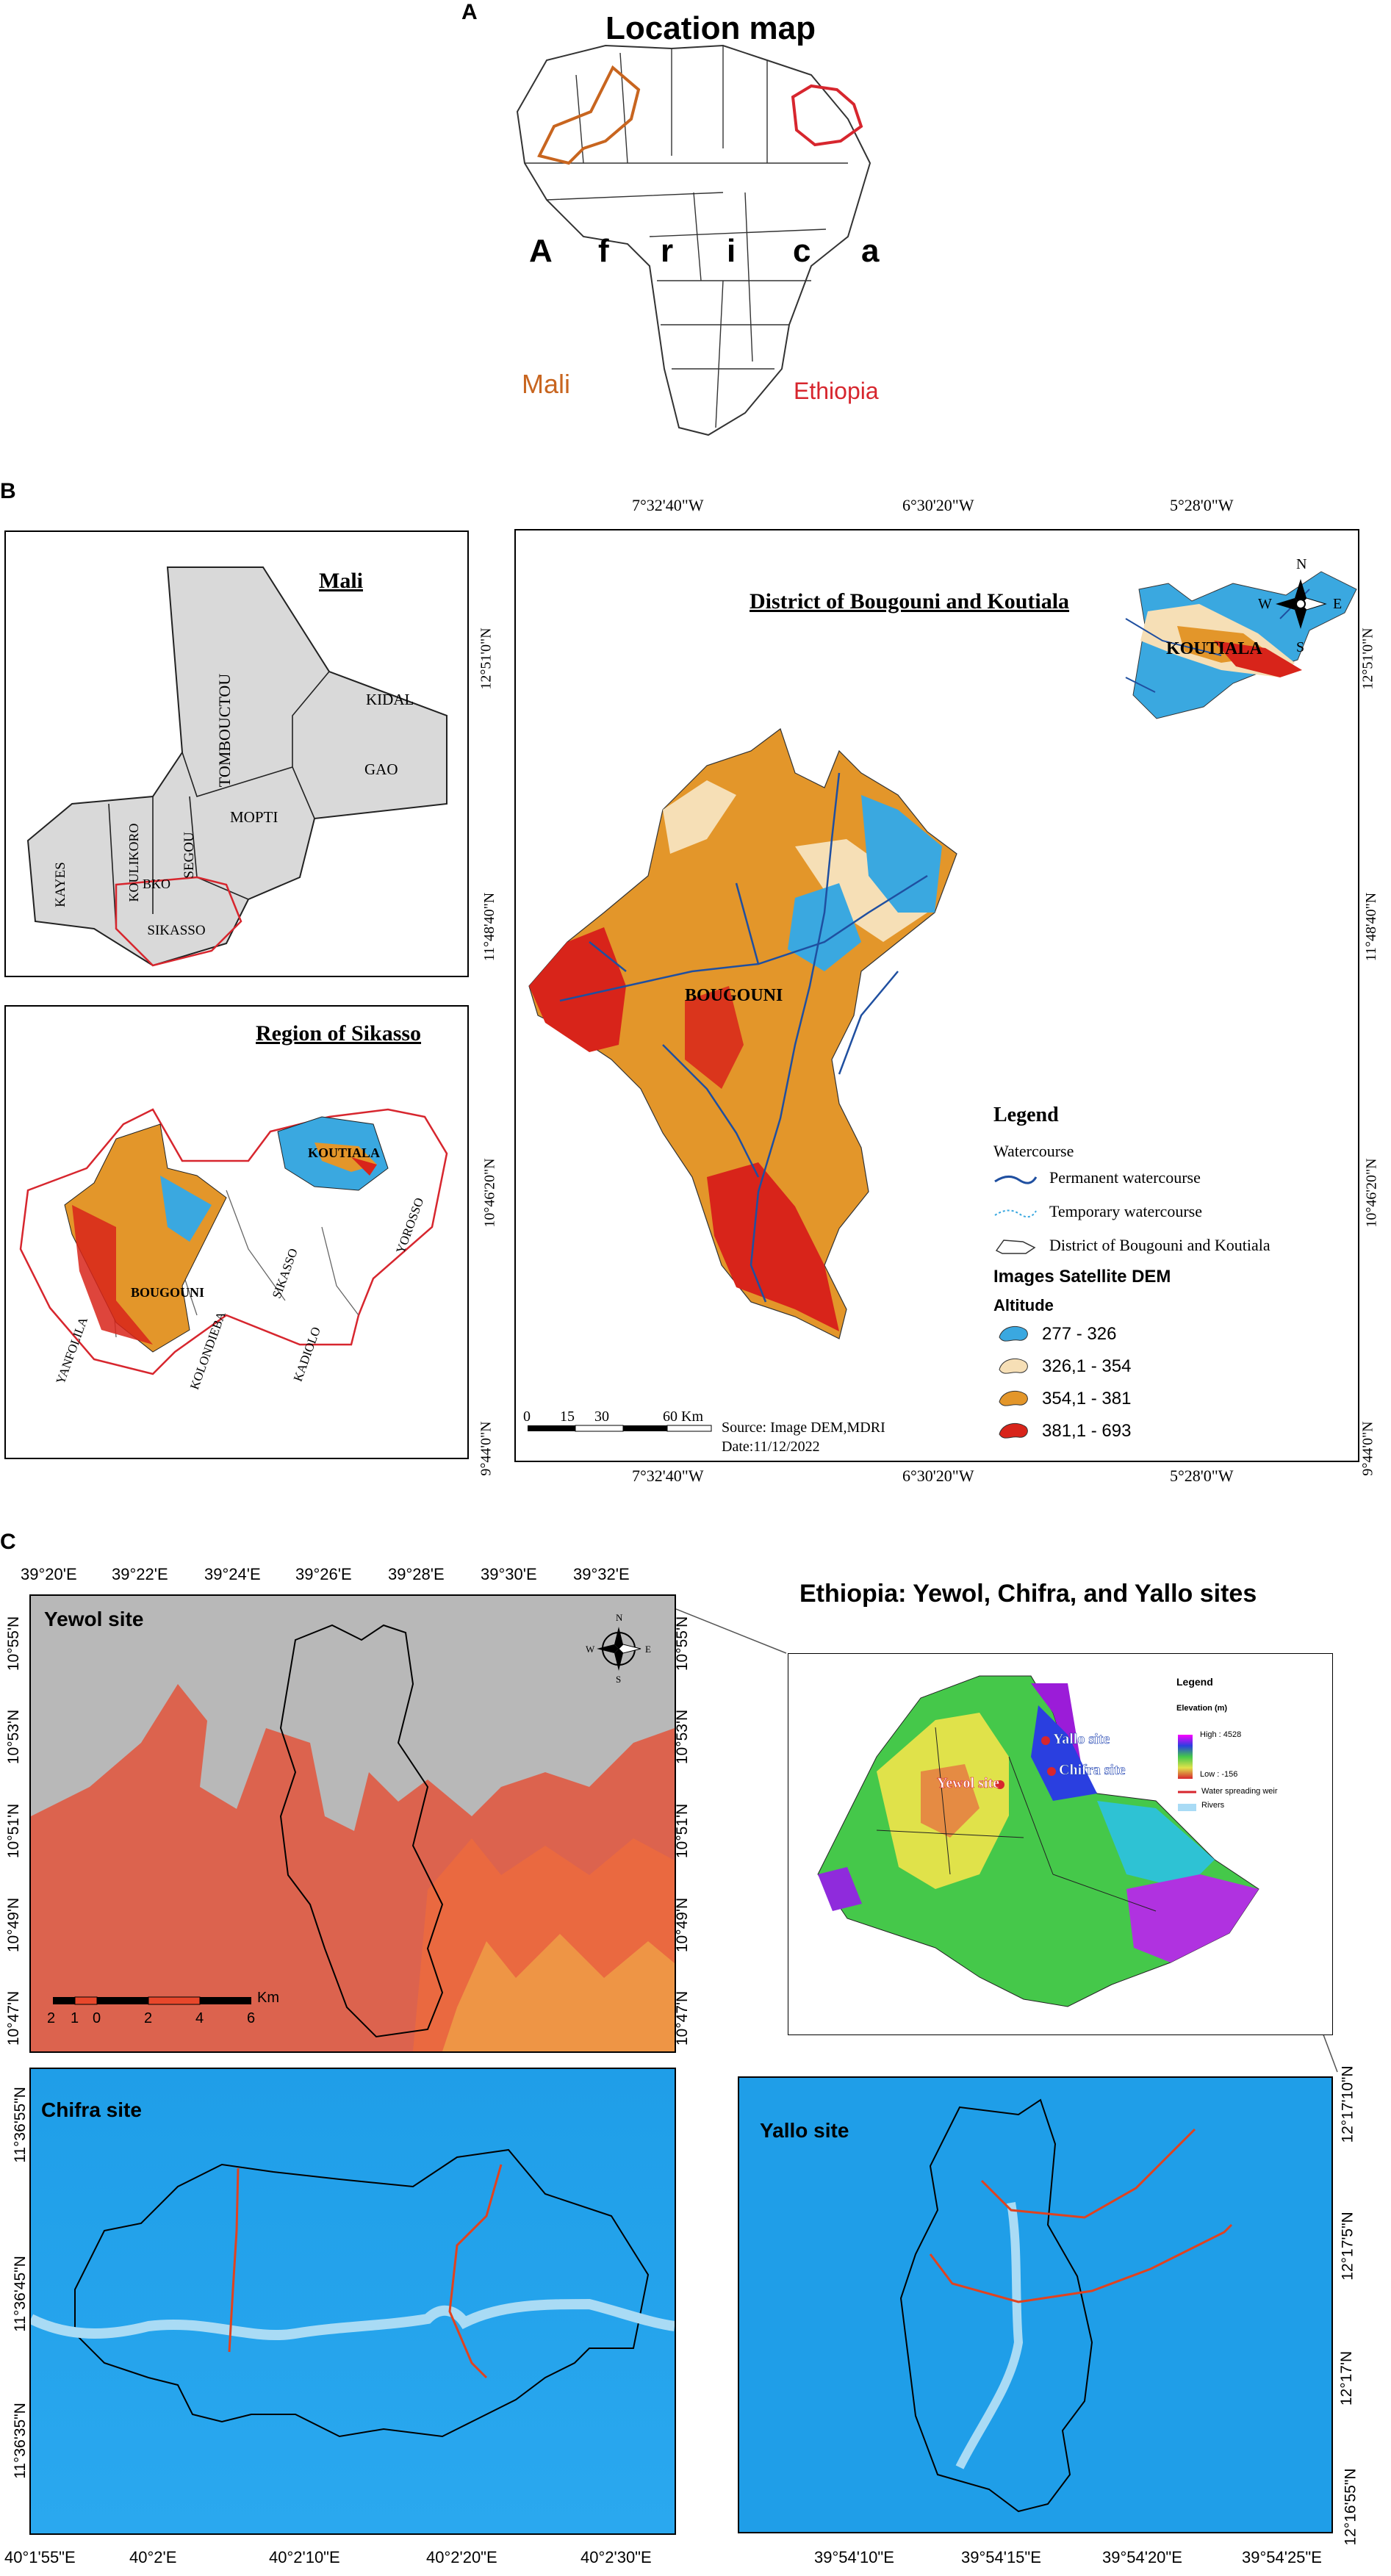 Image resolution: width=1391 pixels, height=2576 pixels. I want to click on inset-legend-weir: Water spreading weir, so click(1239, 1792).